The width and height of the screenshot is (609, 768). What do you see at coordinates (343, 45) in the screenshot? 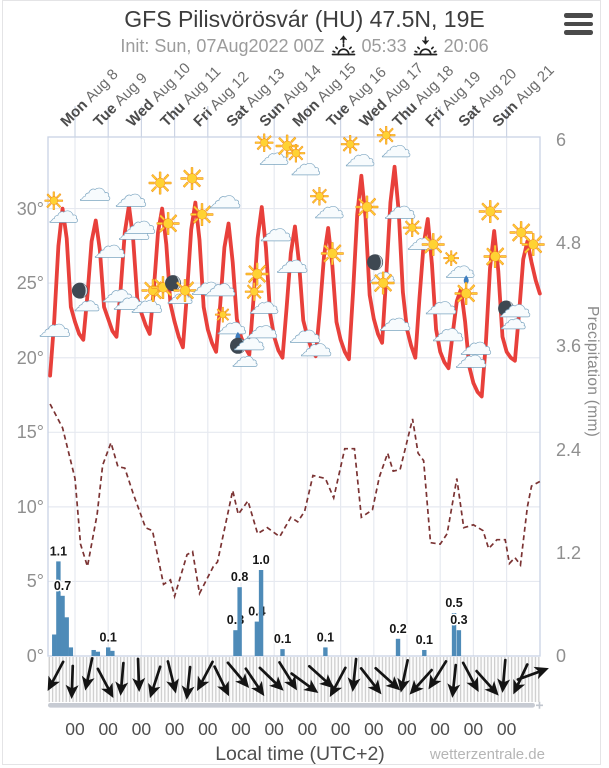
I see `sunrise-icon` at bounding box center [343, 45].